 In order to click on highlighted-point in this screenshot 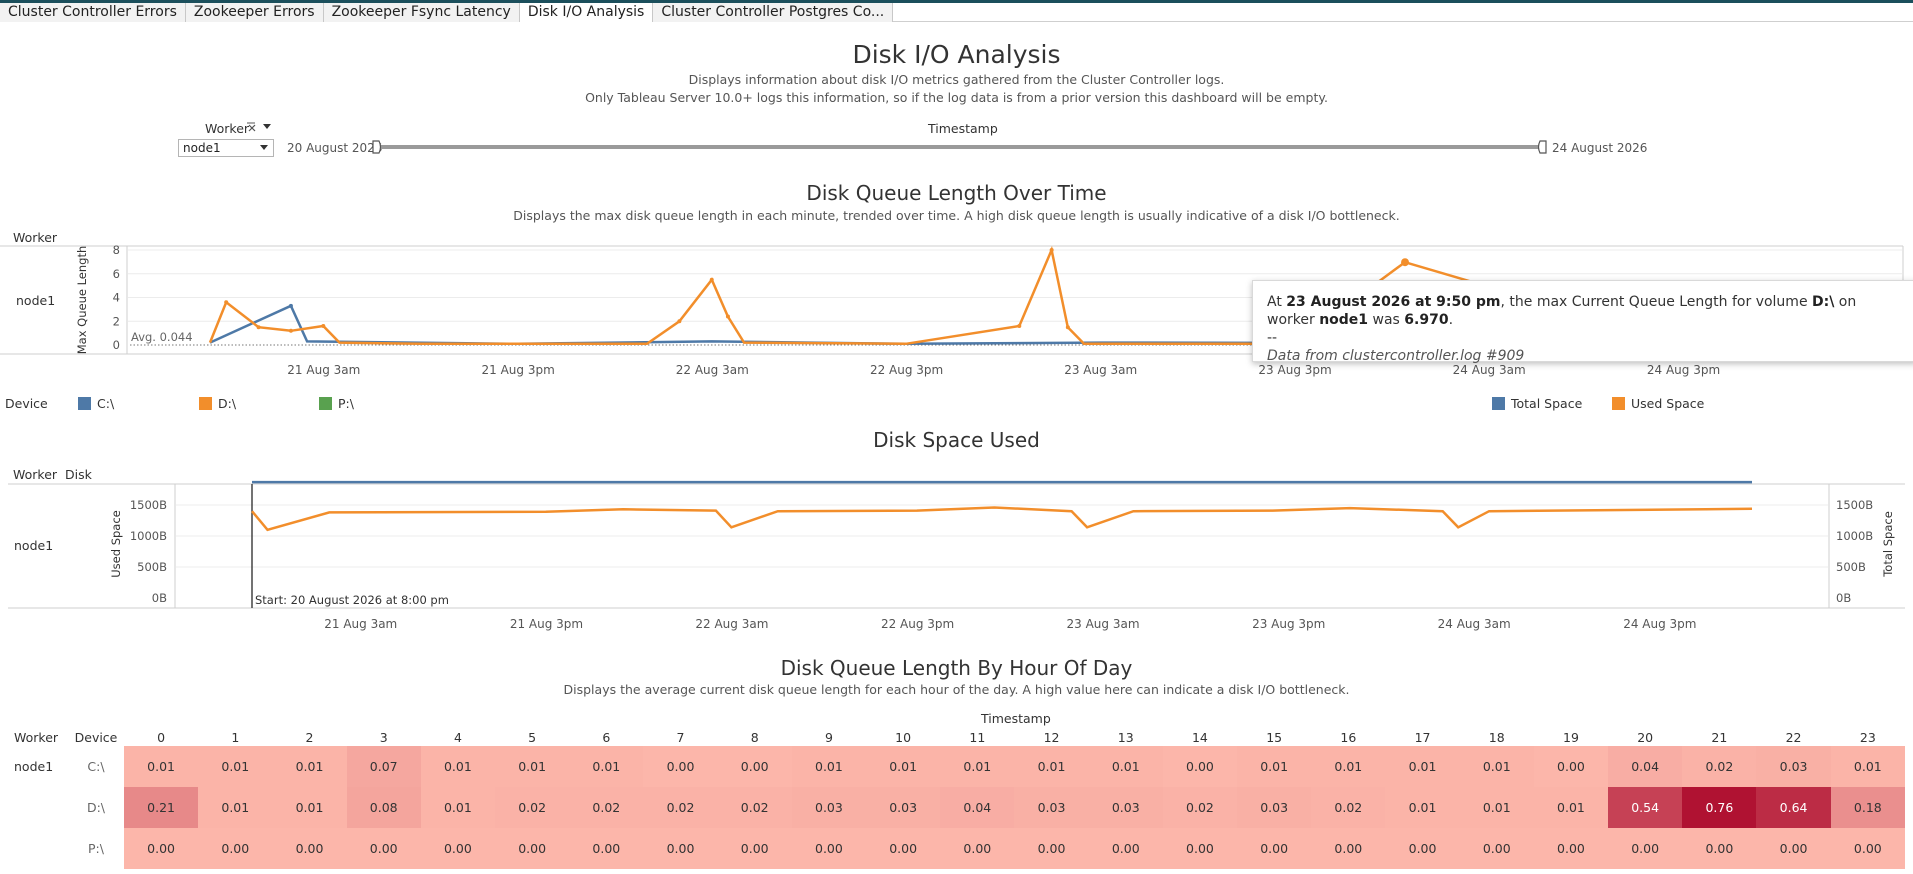, I will do `click(1405, 262)`.